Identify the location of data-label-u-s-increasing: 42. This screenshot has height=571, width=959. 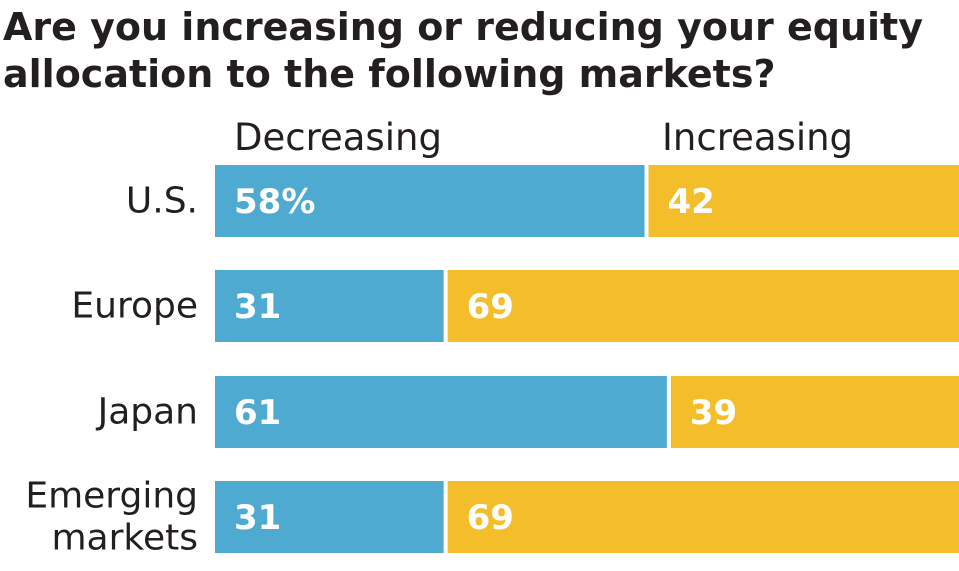
(691, 202).